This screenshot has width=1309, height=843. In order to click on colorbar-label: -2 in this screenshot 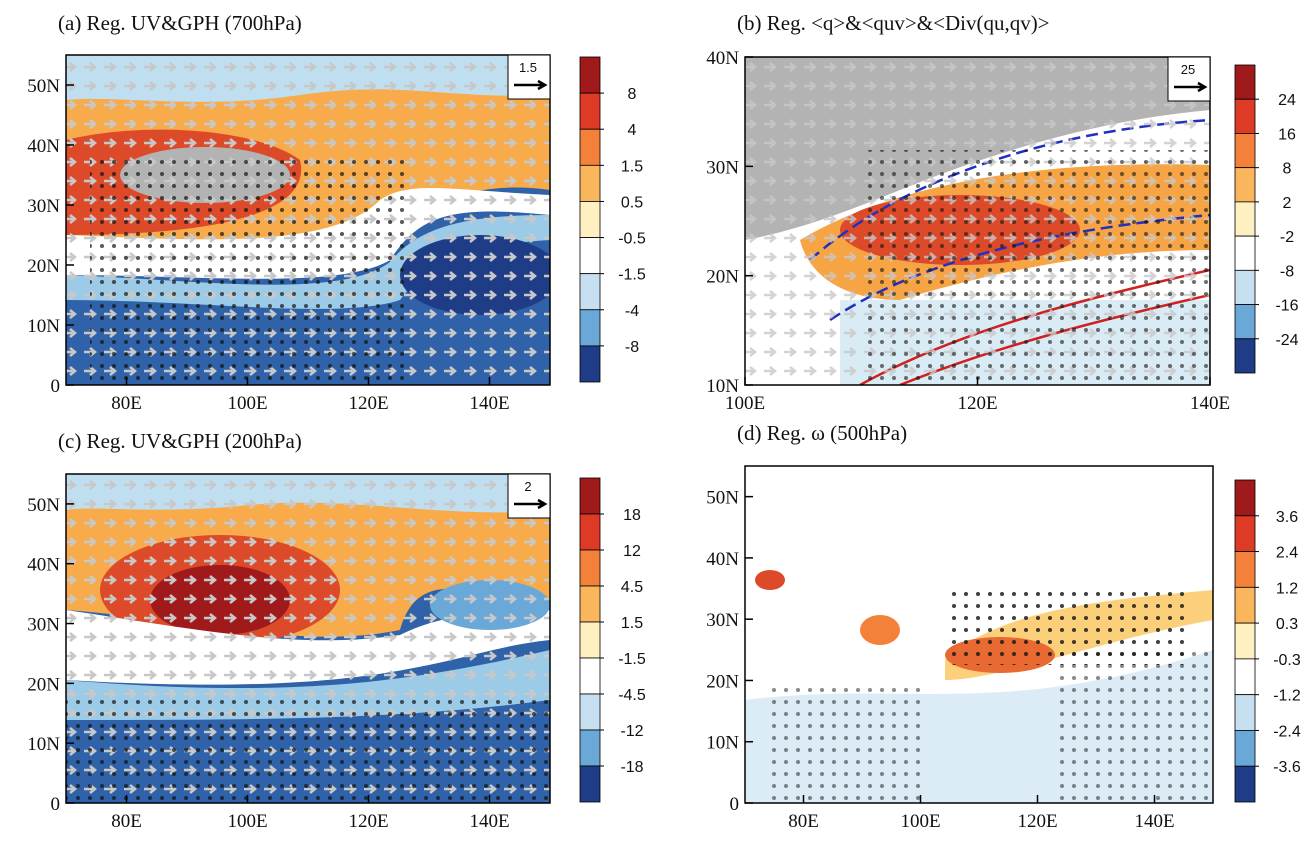, I will do `click(1287, 237)`.